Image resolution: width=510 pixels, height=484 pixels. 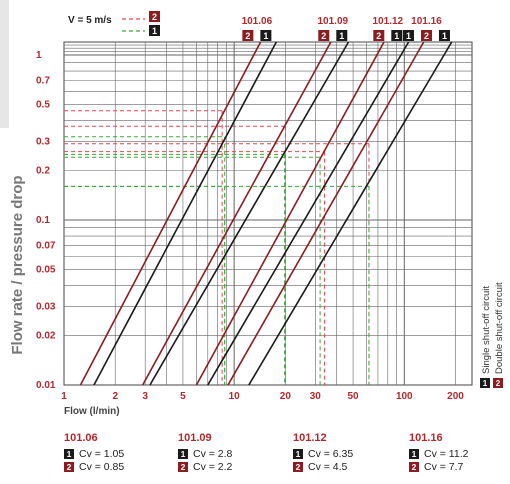 I want to click on cv-legend-row-2: 2 Cv = 4.5, so click(x=323, y=466).